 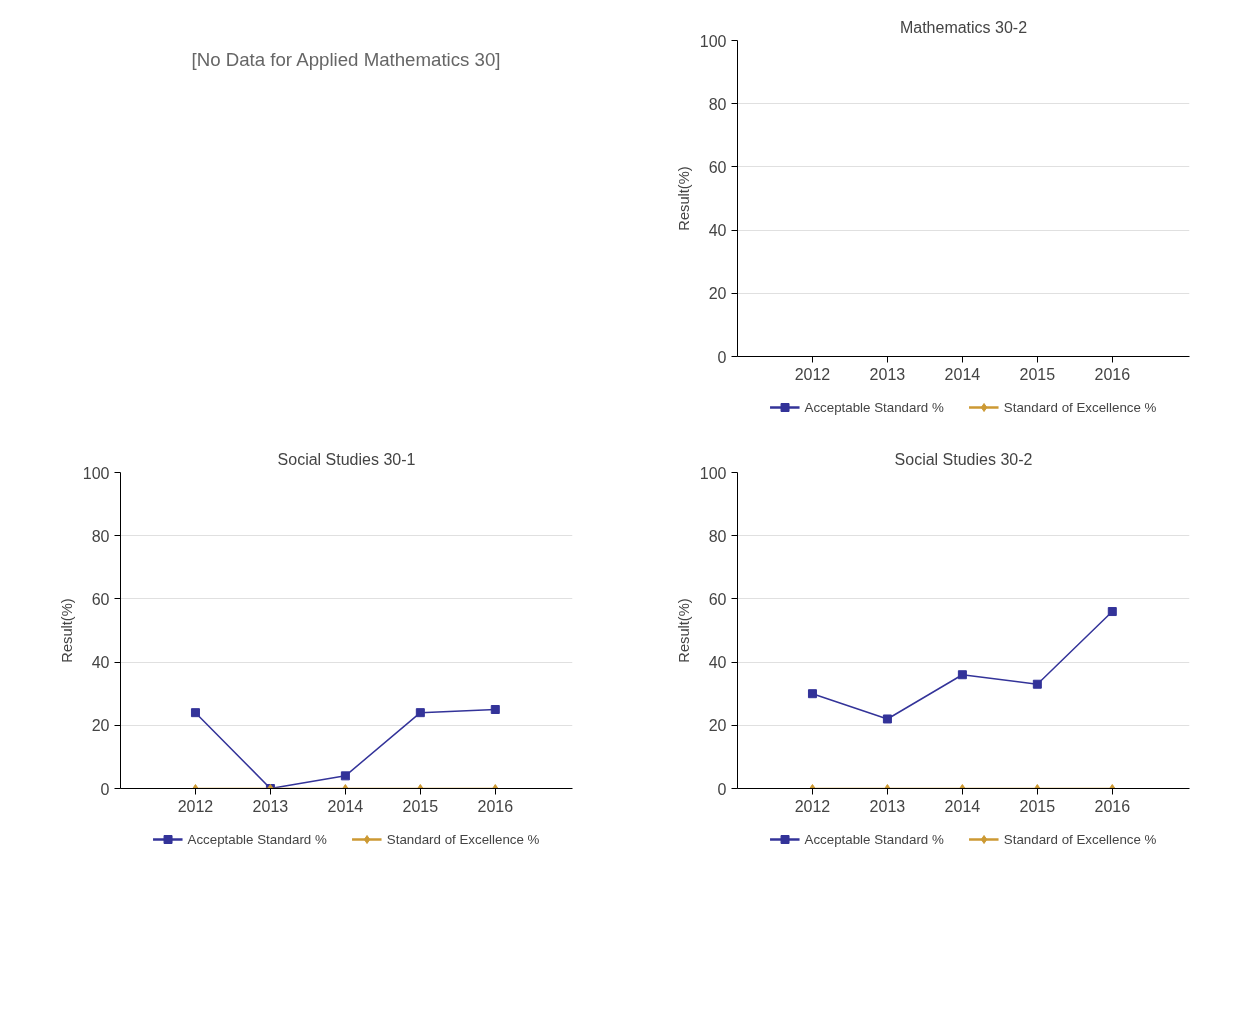 I want to click on chart-title: Social Studies 30-2, so click(x=963, y=459).